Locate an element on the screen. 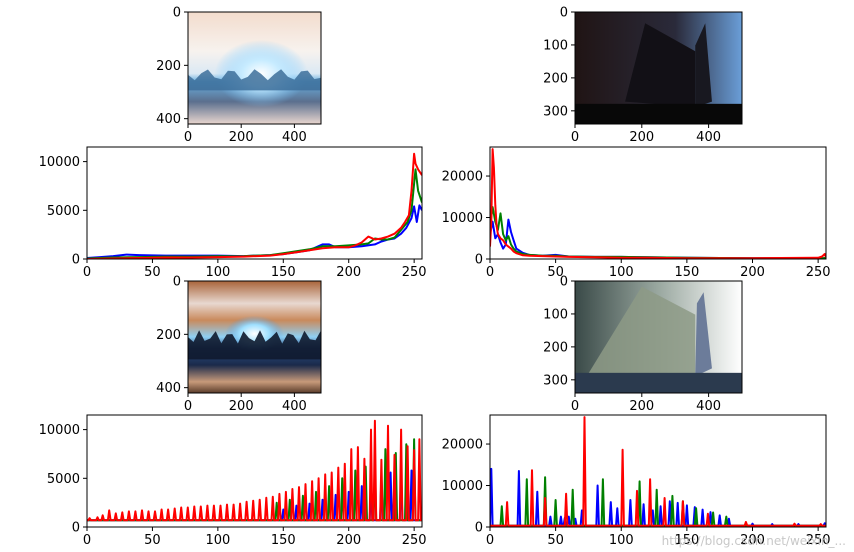 The image size is (854, 552). panel-7: 0 50 100 150 200 250 0 5000 10000 is located at coordinates (233, 481).